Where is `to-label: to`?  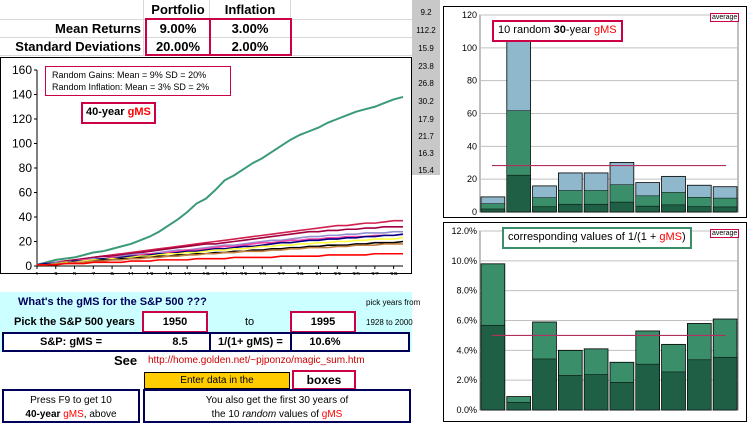
to-label: to is located at coordinates (250, 322).